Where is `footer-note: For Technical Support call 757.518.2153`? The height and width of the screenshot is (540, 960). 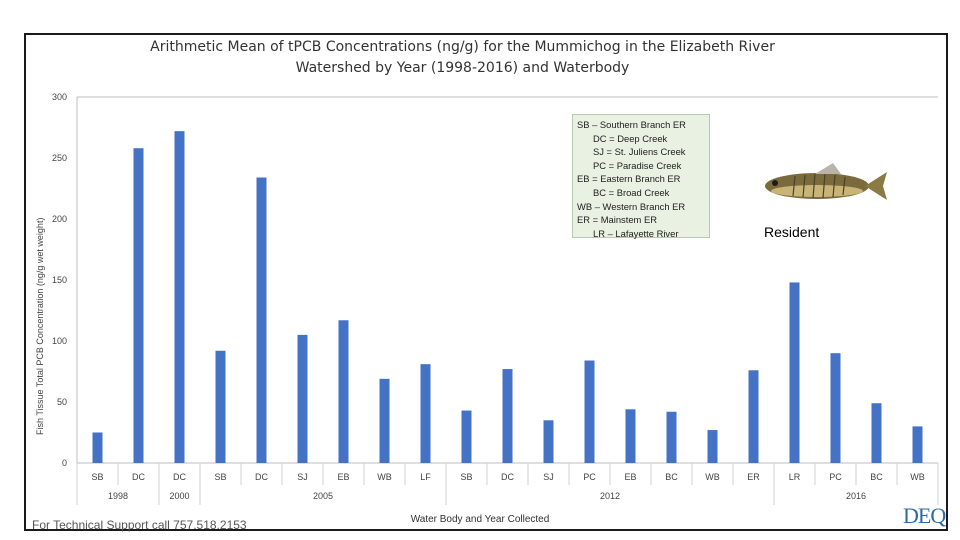
footer-note: For Technical Support call 757.518.2153 is located at coordinates (139, 525).